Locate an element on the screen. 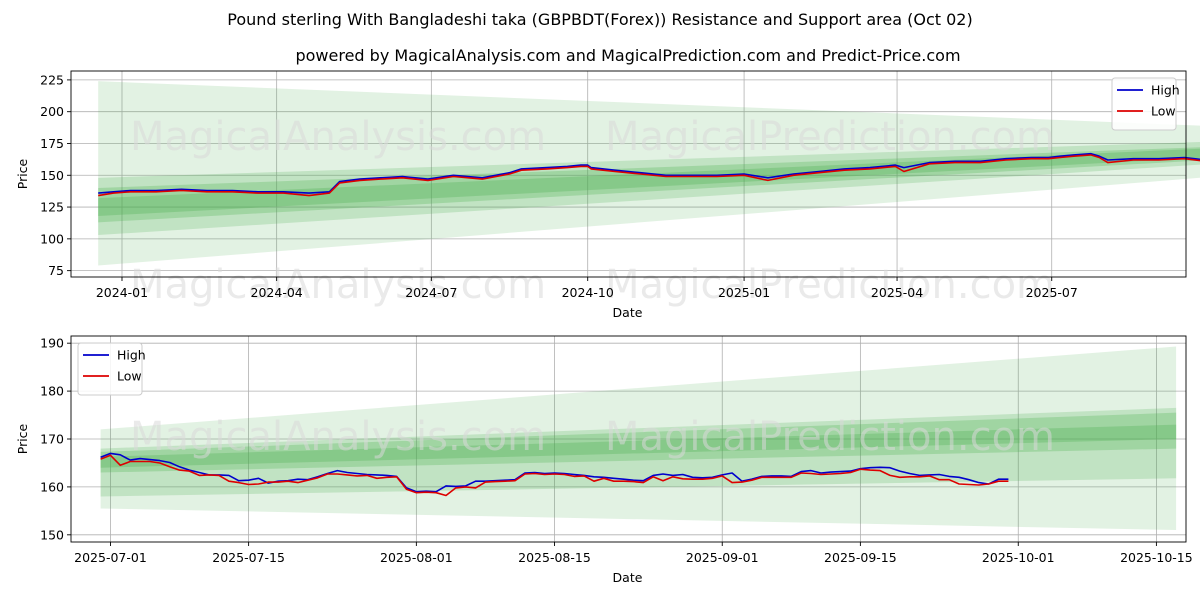 The image size is (1200, 600). y-tick-label: 225 is located at coordinates (52, 79).